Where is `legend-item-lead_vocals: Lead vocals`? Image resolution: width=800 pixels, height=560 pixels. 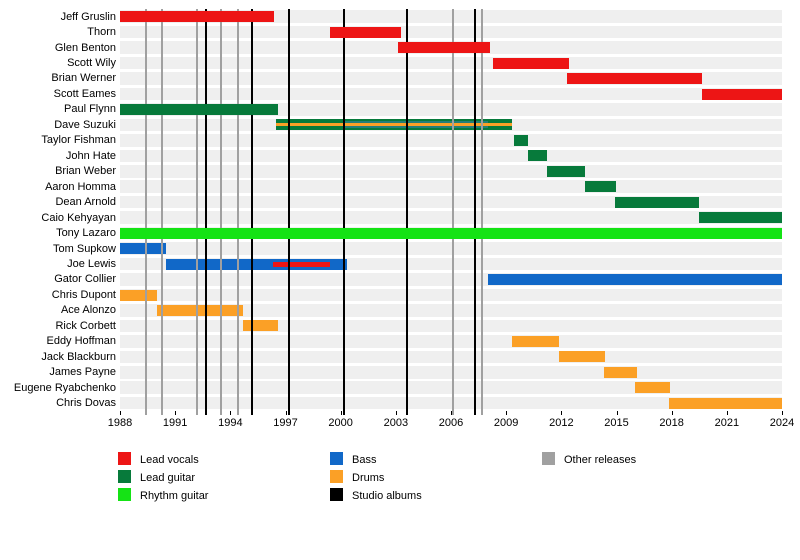
legend-item-lead_vocals: Lead vocals is located at coordinates (158, 459).